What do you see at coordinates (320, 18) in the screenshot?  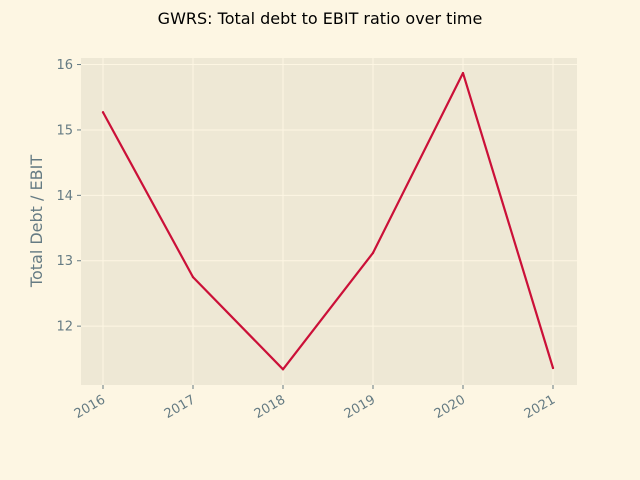 I see `chart-title: GWRS: Total debt to EBIT ratio over time` at bounding box center [320, 18].